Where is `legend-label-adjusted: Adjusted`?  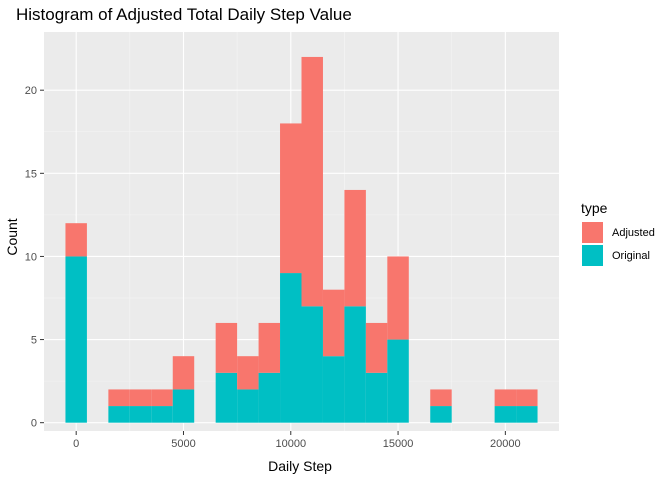 legend-label-adjusted: Adjusted is located at coordinates (633, 233).